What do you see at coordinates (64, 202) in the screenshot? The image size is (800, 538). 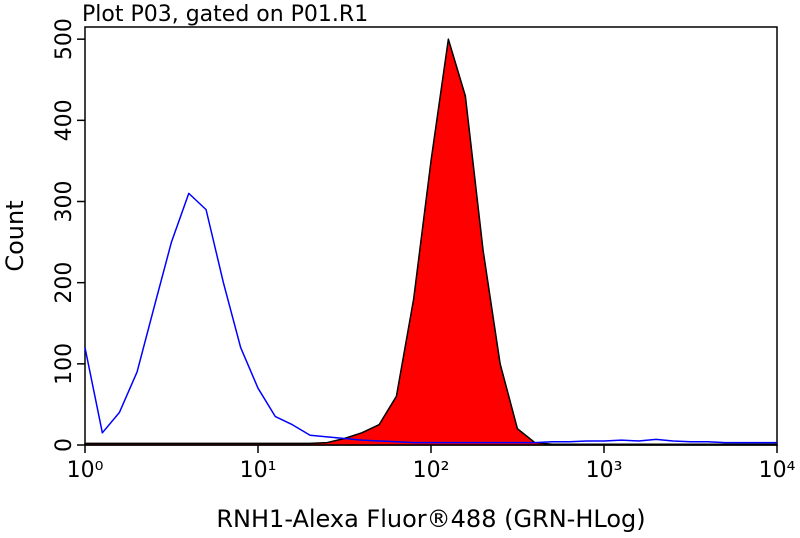 I see `y-tick-label: 300` at bounding box center [64, 202].